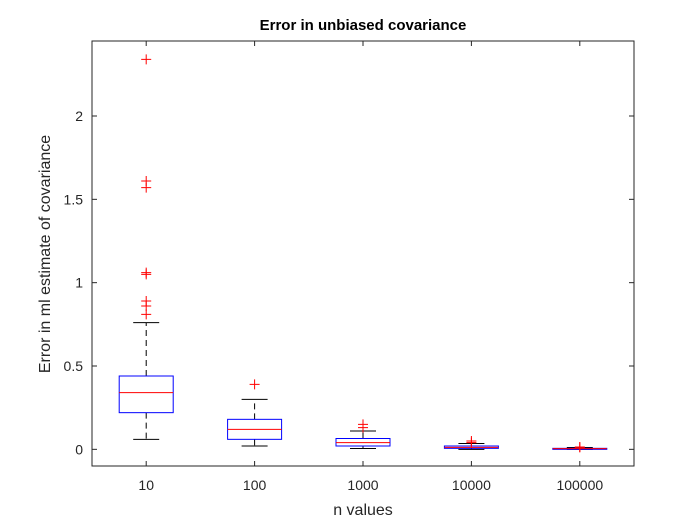 The image size is (700, 525). What do you see at coordinates (362, 485) in the screenshot?
I see `x-tick-label: 1000` at bounding box center [362, 485].